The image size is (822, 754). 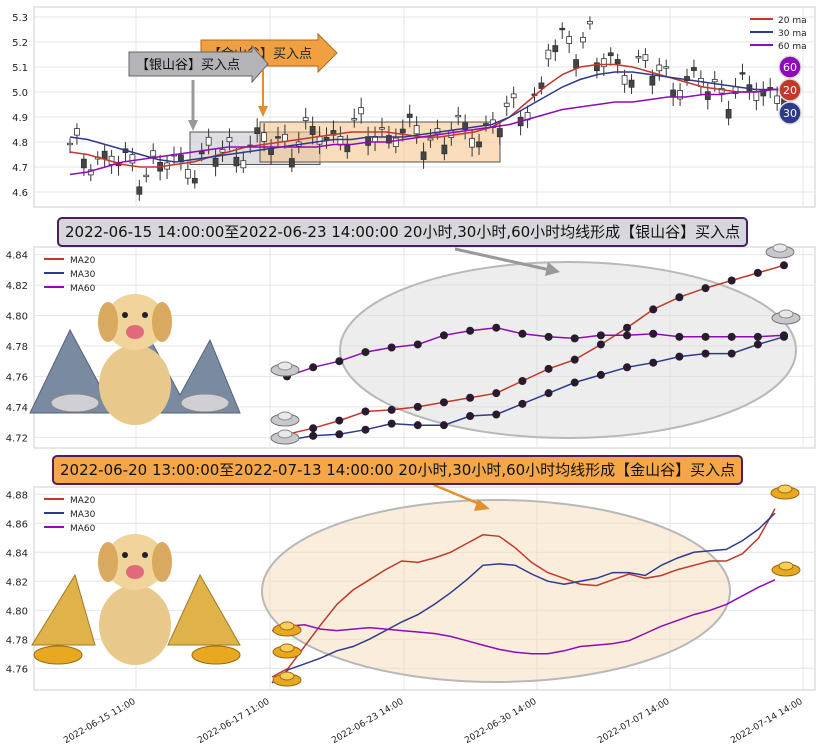 What do you see at coordinates (83, 289) in the screenshot?
I see `silver-panel-legend-label: MA60` at bounding box center [83, 289].